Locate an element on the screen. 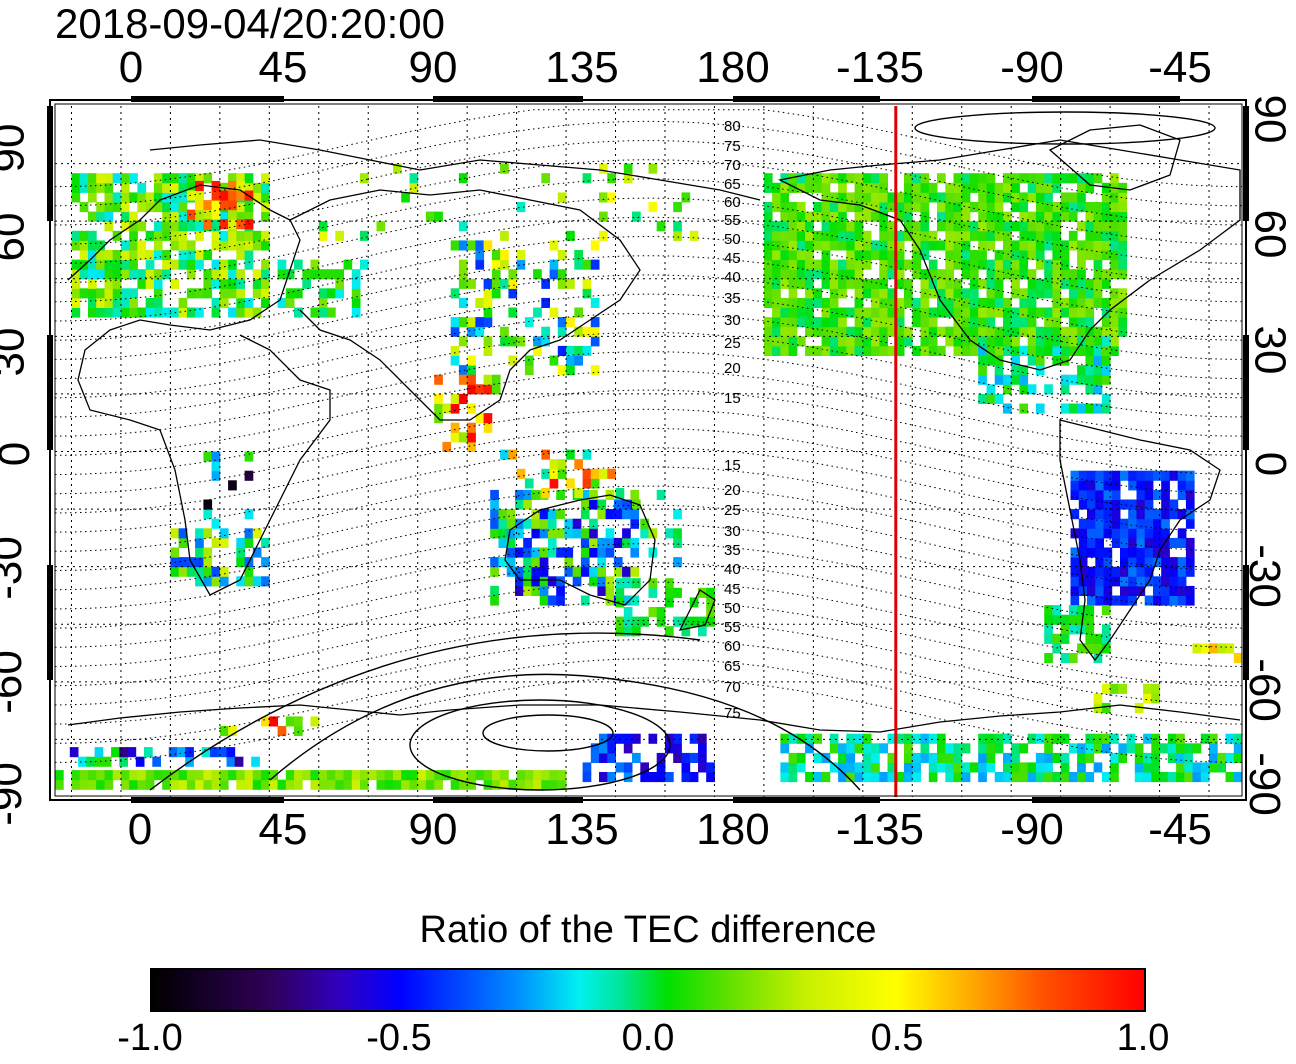 Image resolution: width=1296 pixels, height=1064 pixels. mlat-label-n35: 35 is located at coordinates (732, 298).